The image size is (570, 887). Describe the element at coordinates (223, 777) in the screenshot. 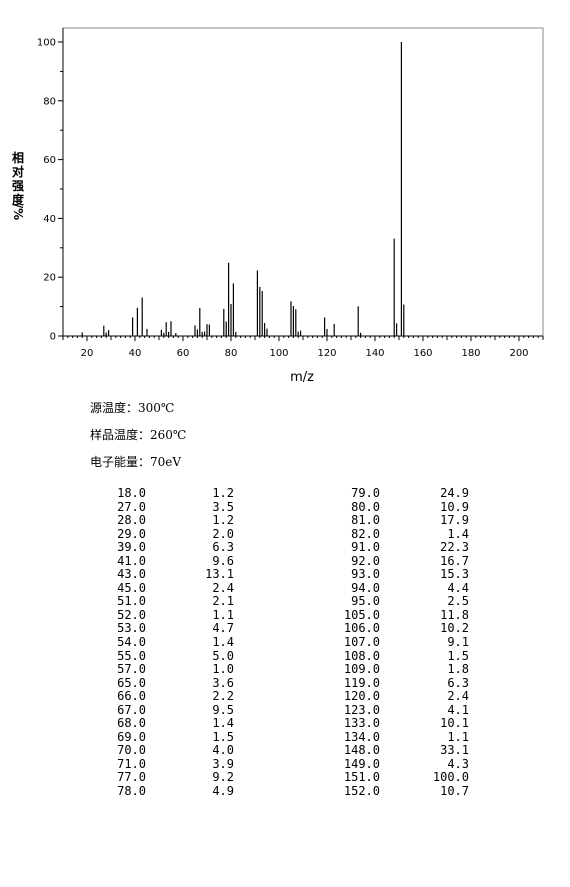

I see `table-intensity-cell: 9.2` at that location.